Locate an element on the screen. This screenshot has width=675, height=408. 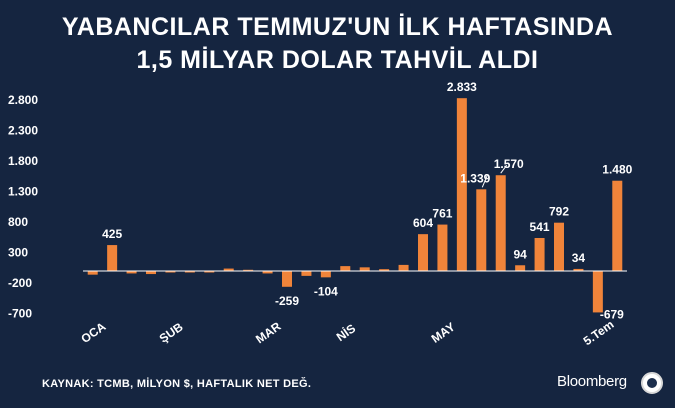
x-tick-label: MAY is located at coordinates (443, 333).